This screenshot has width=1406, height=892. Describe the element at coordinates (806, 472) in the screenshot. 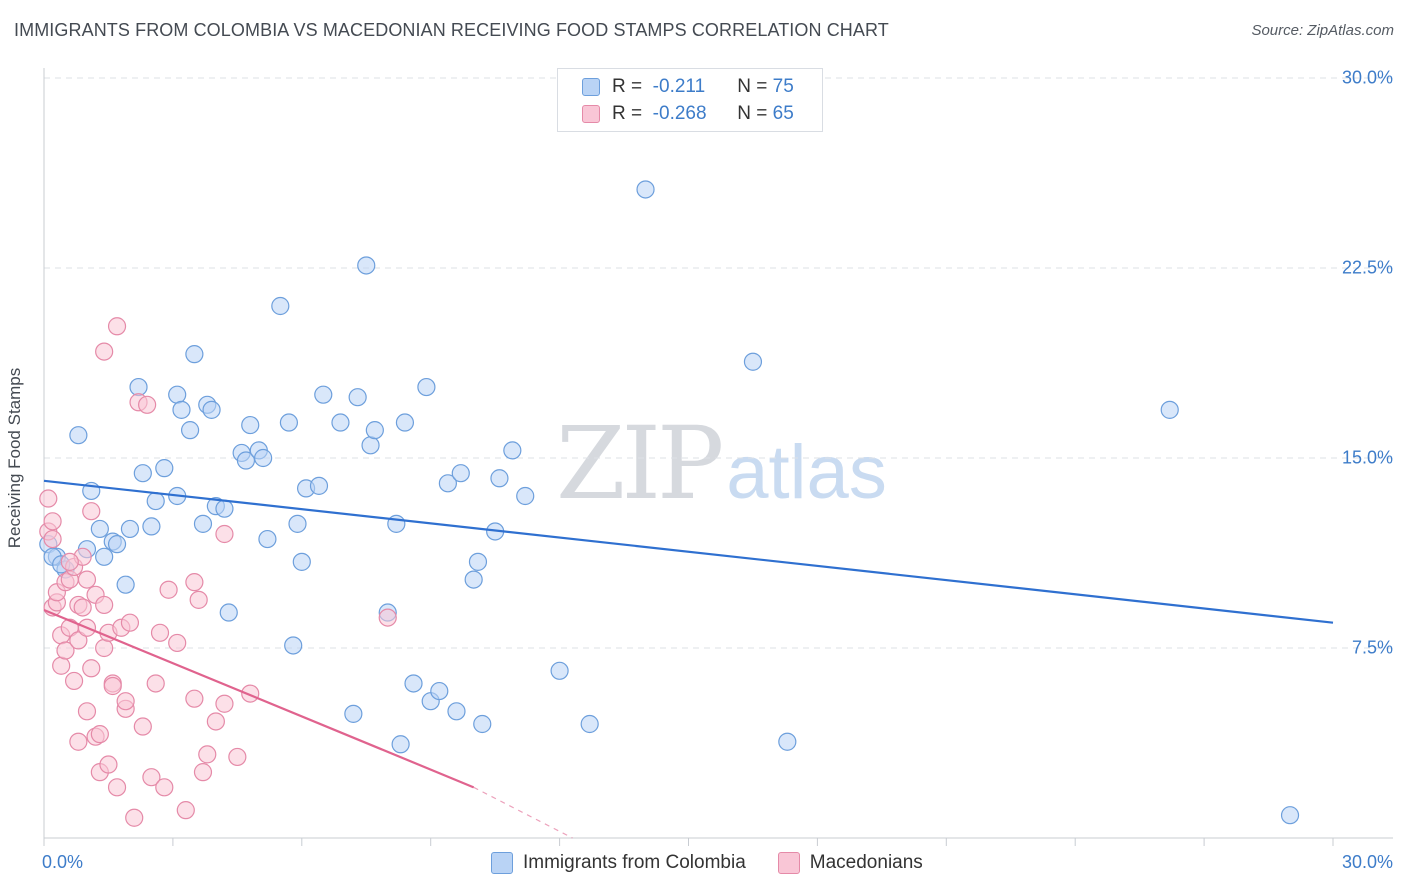

I see `watermark-atlas: atlas` at that location.